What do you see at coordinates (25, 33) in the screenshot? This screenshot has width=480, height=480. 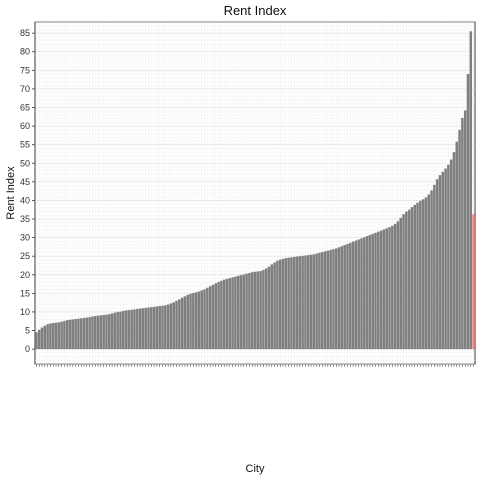 I see `y-tick-label: 85` at bounding box center [25, 33].